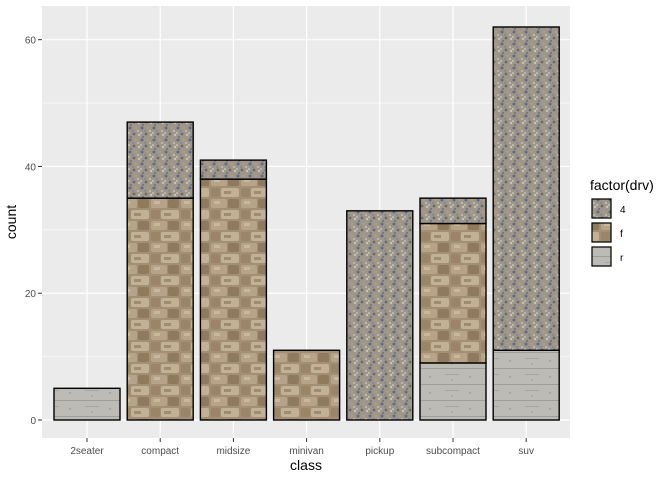 This screenshot has height=485, width=672. Describe the element at coordinates (160, 451) in the screenshot. I see `x-tick-label: compact` at that location.